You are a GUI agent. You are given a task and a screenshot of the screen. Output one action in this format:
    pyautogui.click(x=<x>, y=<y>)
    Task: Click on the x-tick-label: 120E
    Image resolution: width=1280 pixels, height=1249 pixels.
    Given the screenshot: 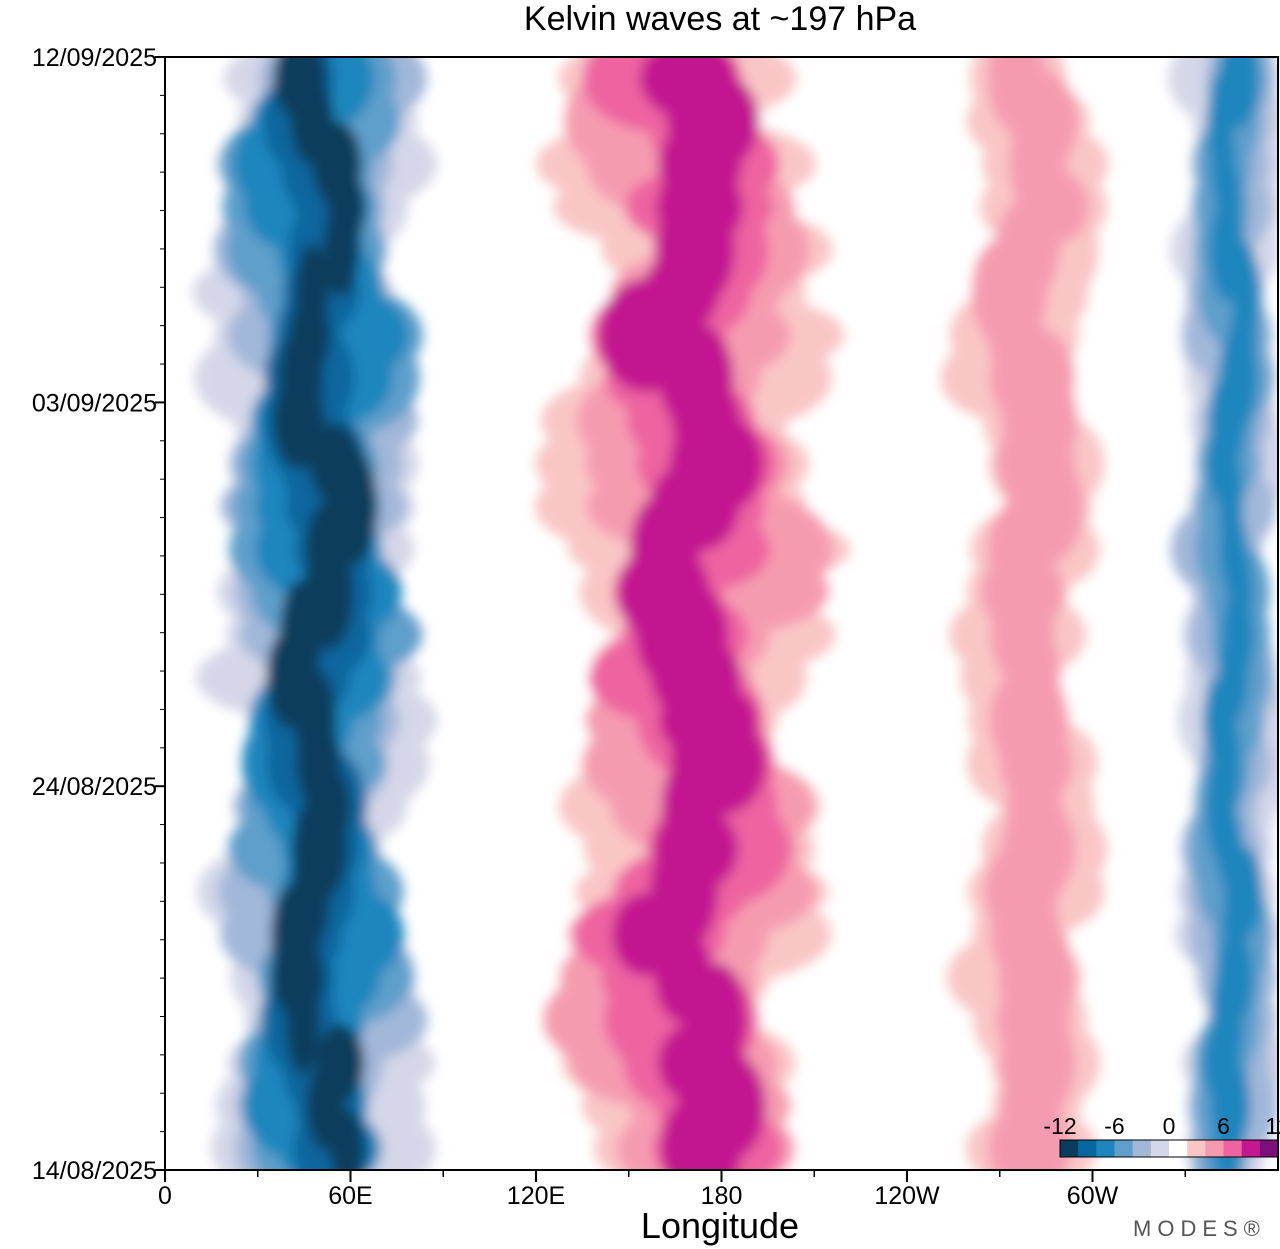 What is the action you would take?
    pyautogui.click(x=536, y=1196)
    